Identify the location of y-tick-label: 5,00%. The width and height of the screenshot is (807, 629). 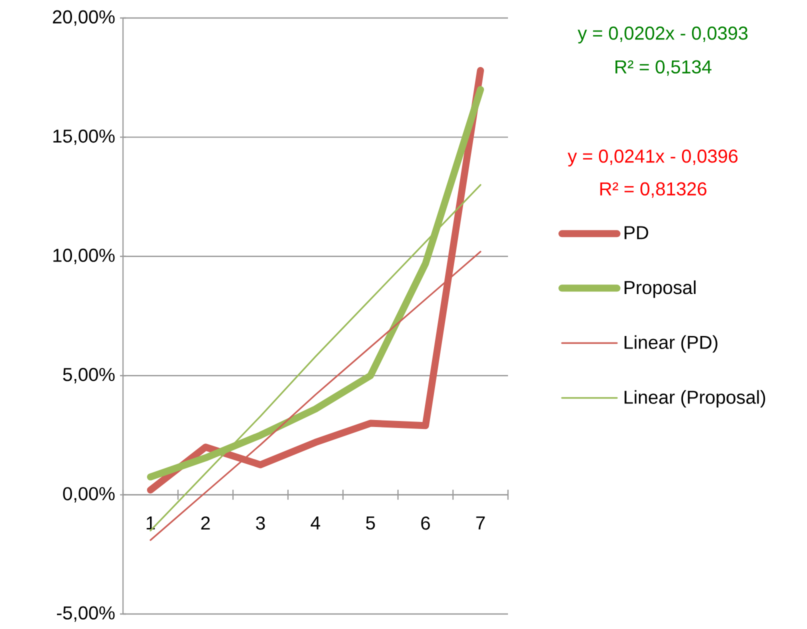
(89, 376).